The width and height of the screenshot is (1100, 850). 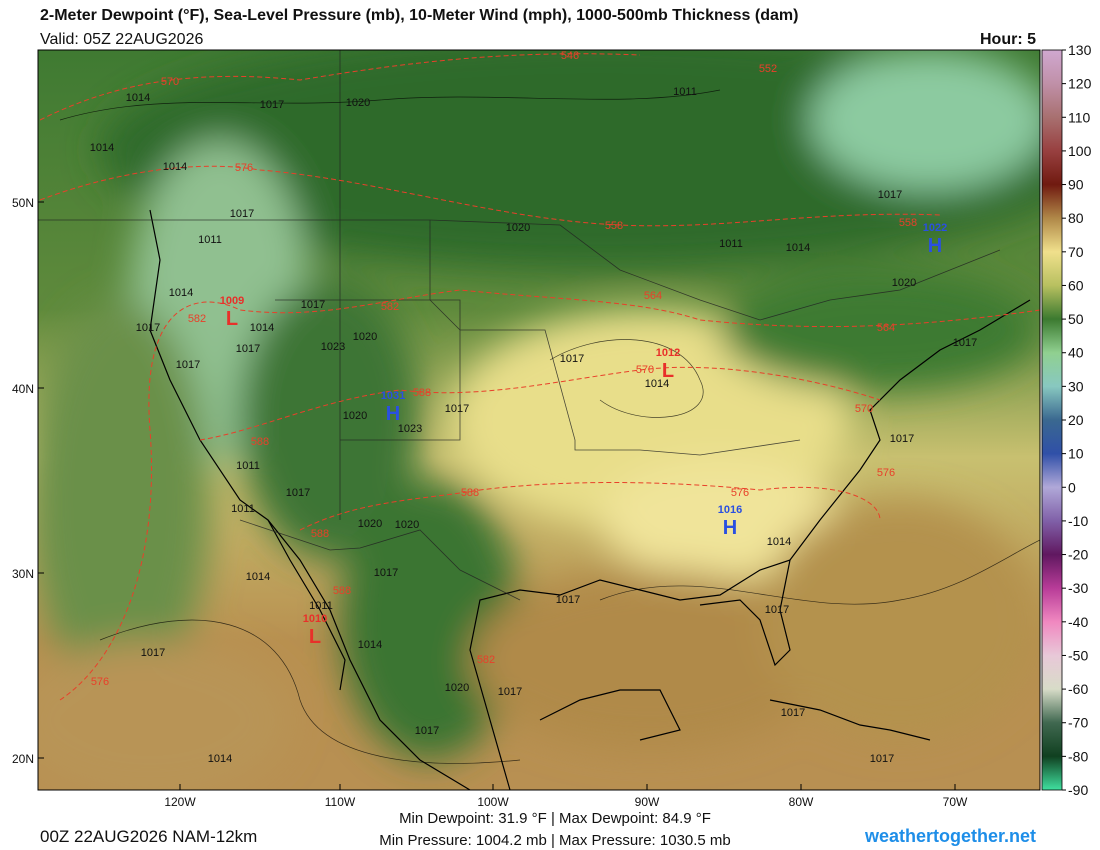 I want to click on lat-label: 30N, so click(x=23, y=574).